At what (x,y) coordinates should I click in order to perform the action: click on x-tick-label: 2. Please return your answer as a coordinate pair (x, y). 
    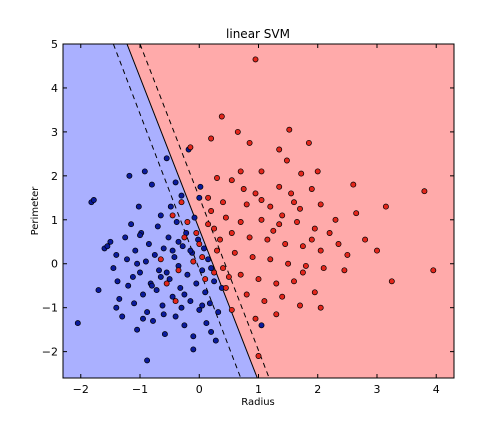
    Looking at the image, I should click on (317, 389).